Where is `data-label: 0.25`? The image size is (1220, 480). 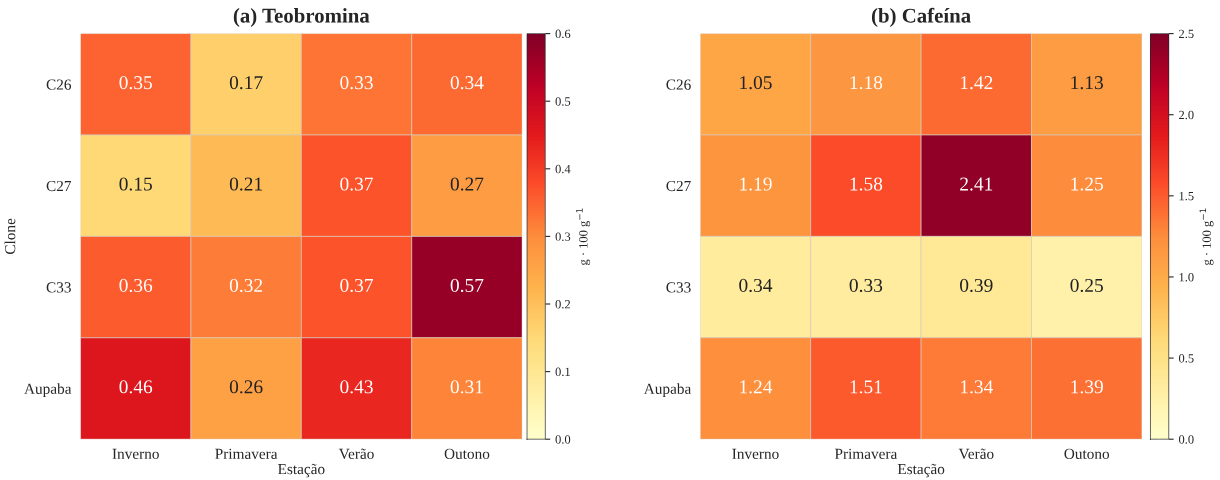 data-label: 0.25 is located at coordinates (1086, 285).